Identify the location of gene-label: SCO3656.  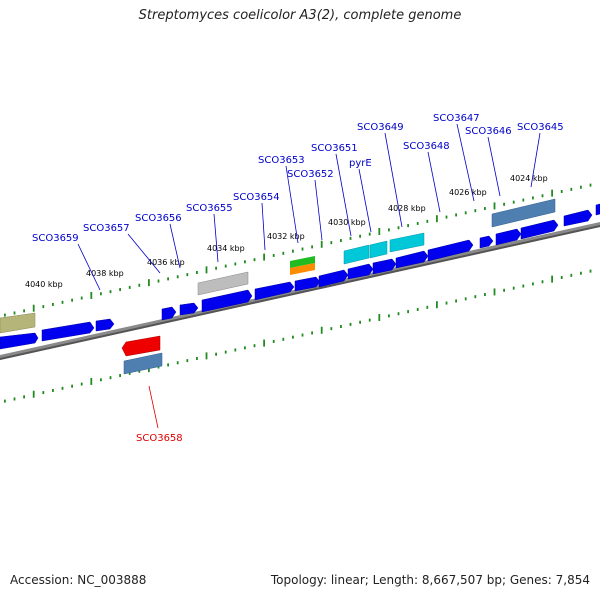
(158, 218).